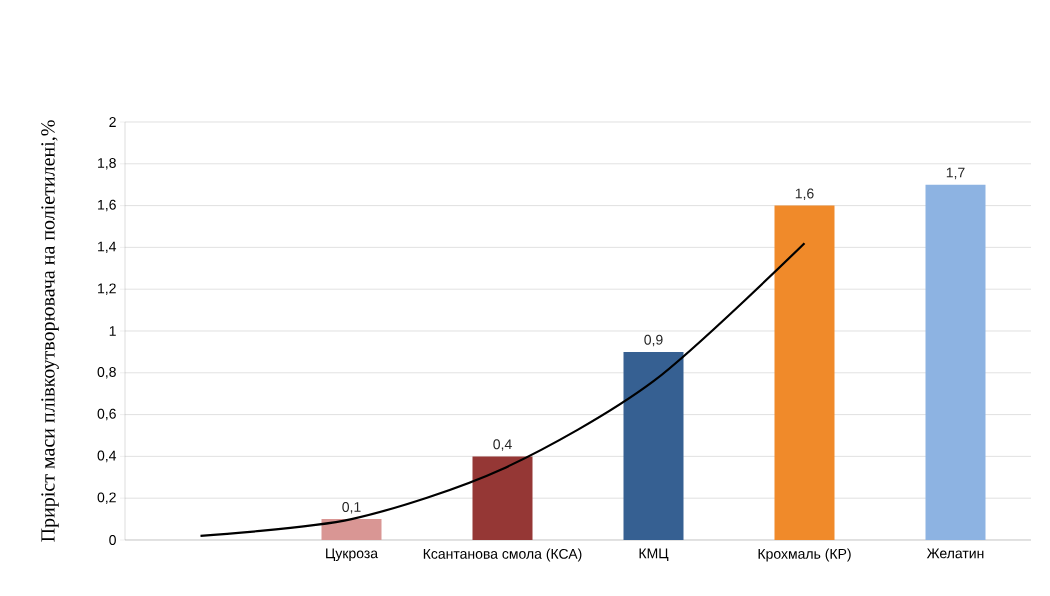 The width and height of the screenshot is (1050, 596). I want to click on y-tick-label: 0,6, so click(106, 414).